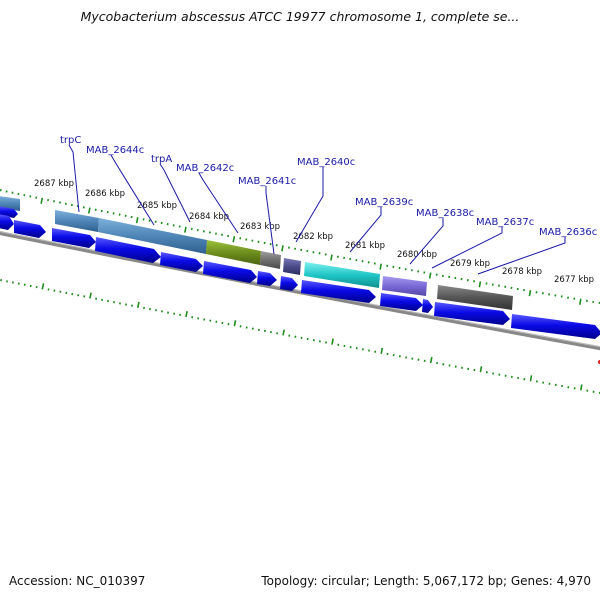  Describe the element at coordinates (260, 227) in the screenshot. I see `kbp-label: 2683 kbp` at that location.